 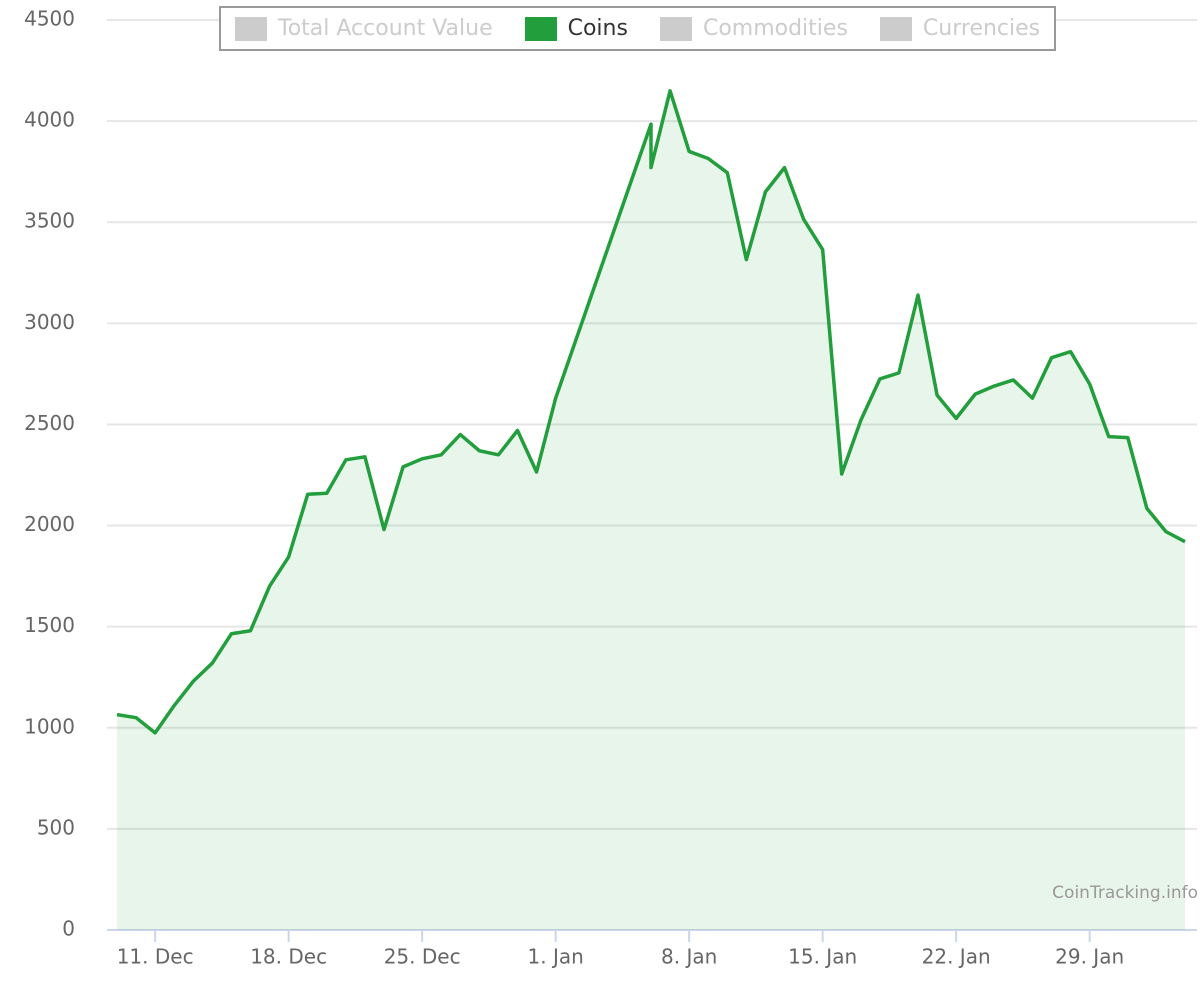 I want to click on x-tick-label: 25. Dec, so click(x=422, y=957).